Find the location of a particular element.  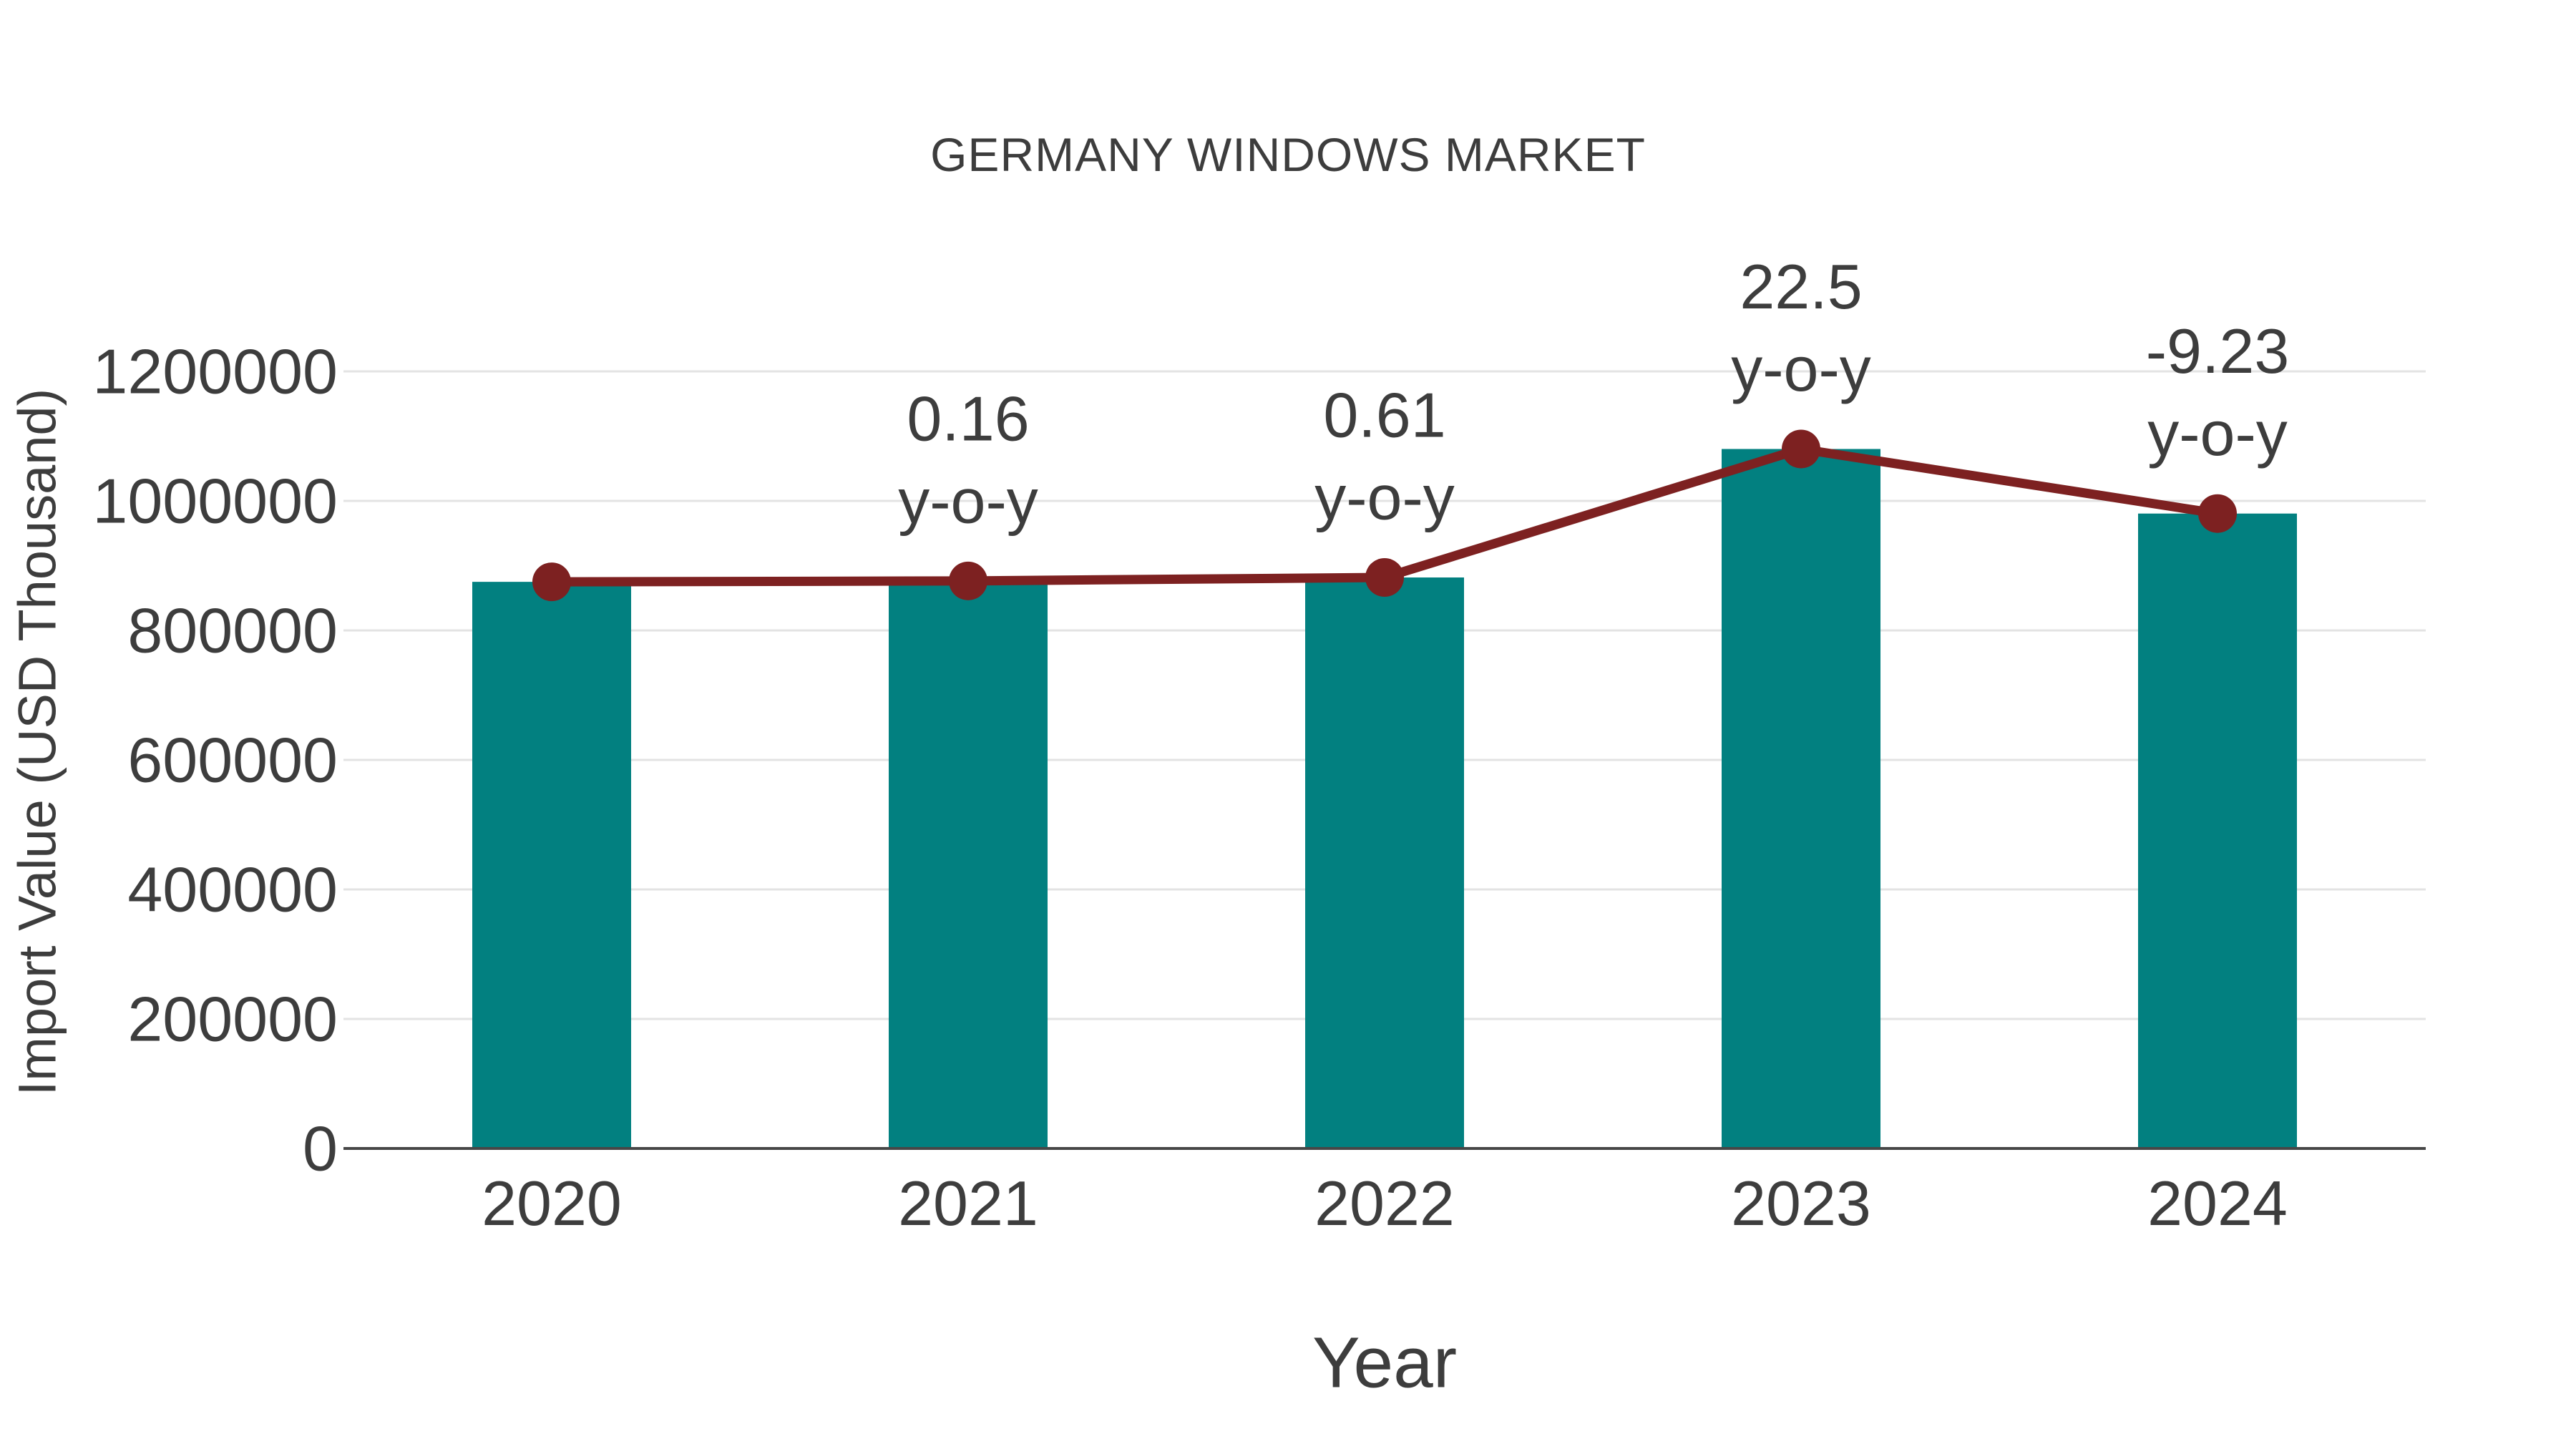

annotation-suffix-2022: y-o-y is located at coordinates (1384, 497).